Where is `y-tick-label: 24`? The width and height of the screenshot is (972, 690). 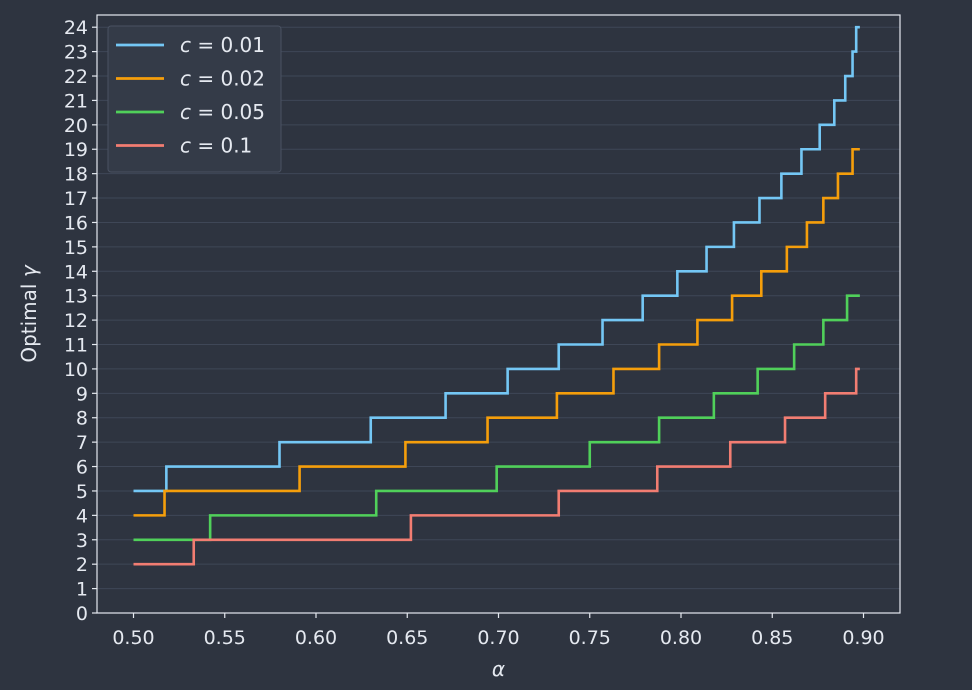
y-tick-label: 24 is located at coordinates (76, 28).